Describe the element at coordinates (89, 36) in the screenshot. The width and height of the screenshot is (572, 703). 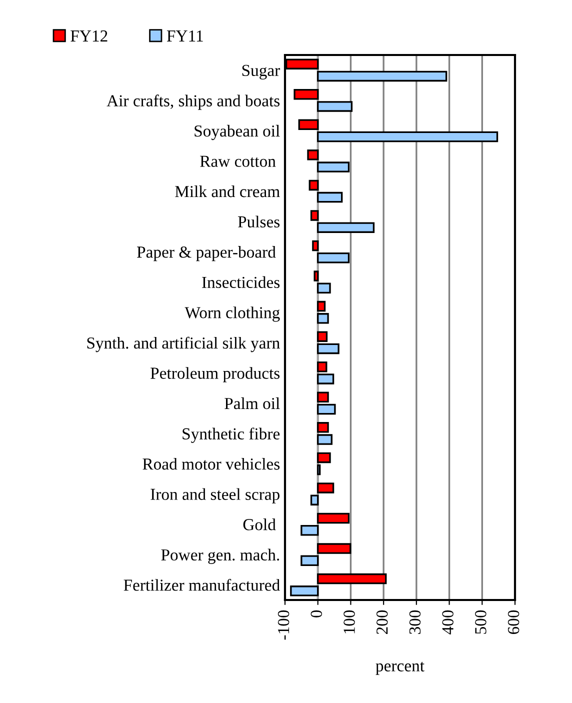
I see `legend-label: FY12` at that location.